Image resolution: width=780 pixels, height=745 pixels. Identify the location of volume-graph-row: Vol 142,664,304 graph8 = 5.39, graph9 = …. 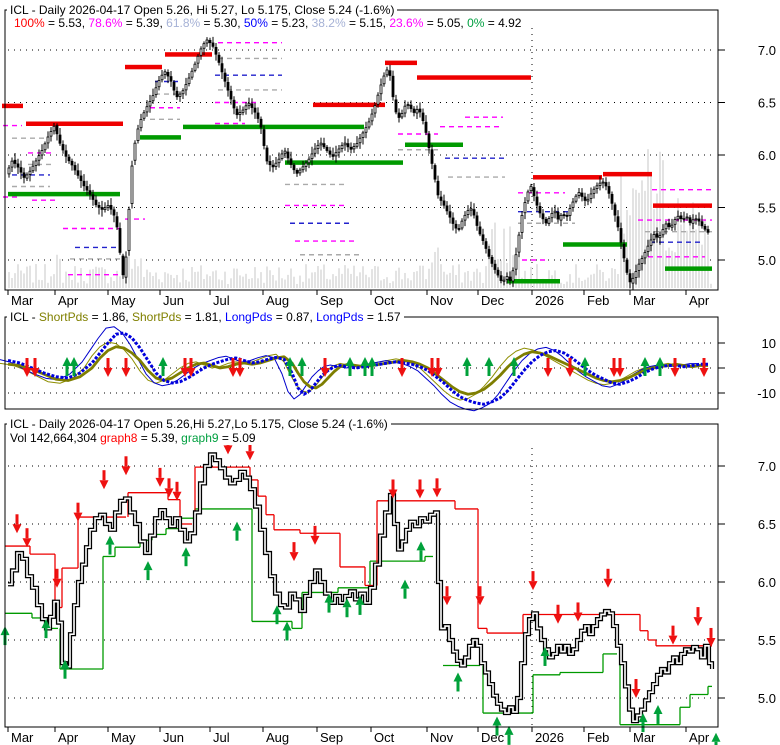
(133, 438).